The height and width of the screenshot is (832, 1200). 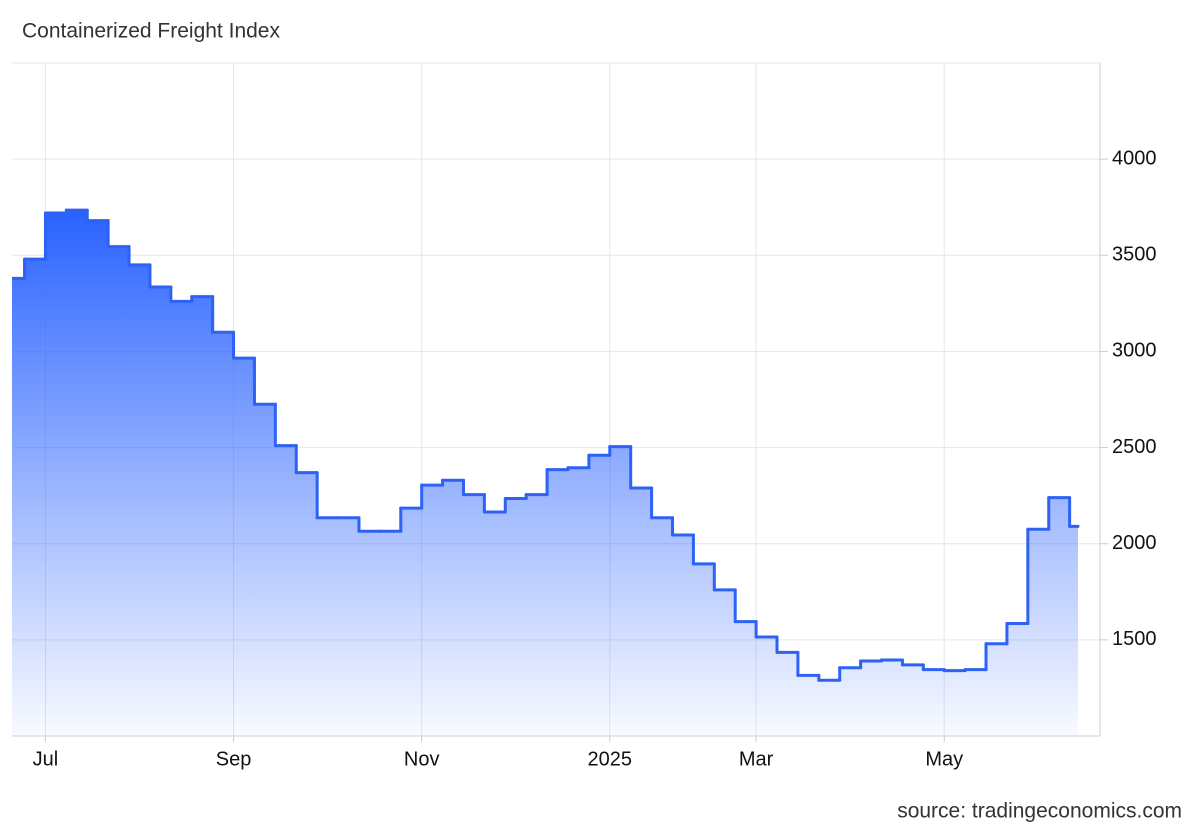 I want to click on x-tick-label: Sep, so click(x=234, y=759).